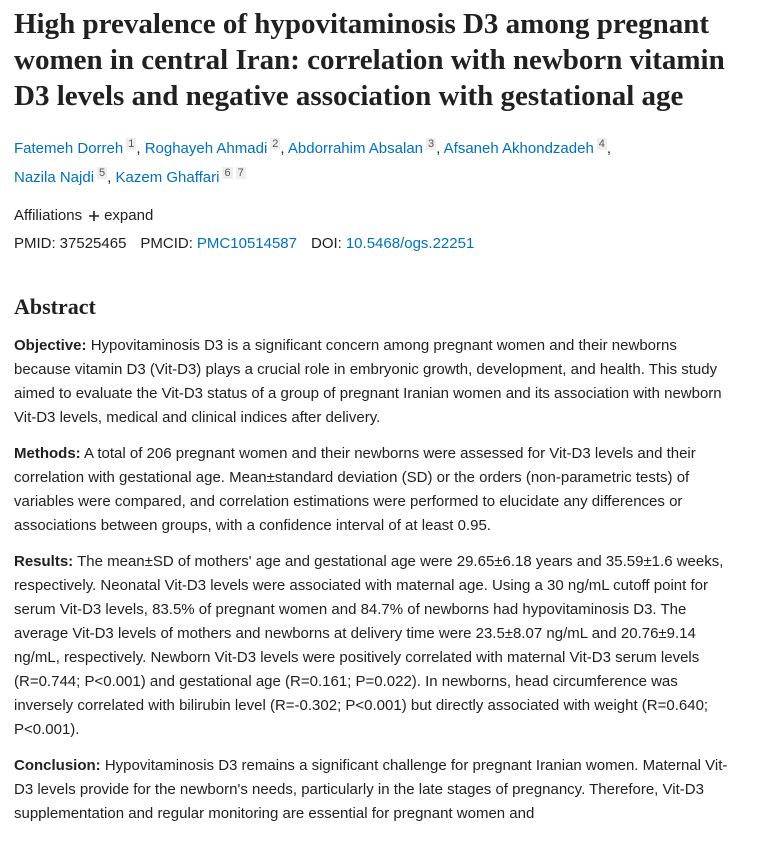 This screenshot has height=848, width=762. I want to click on plus-icon, so click(94, 216).